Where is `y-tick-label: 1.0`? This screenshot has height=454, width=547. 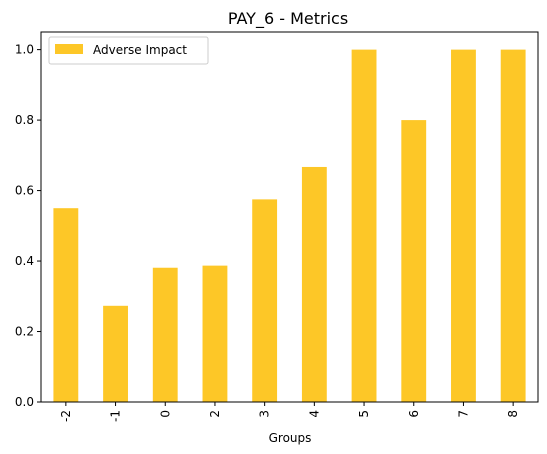 y-tick-label: 1.0 is located at coordinates (24, 50).